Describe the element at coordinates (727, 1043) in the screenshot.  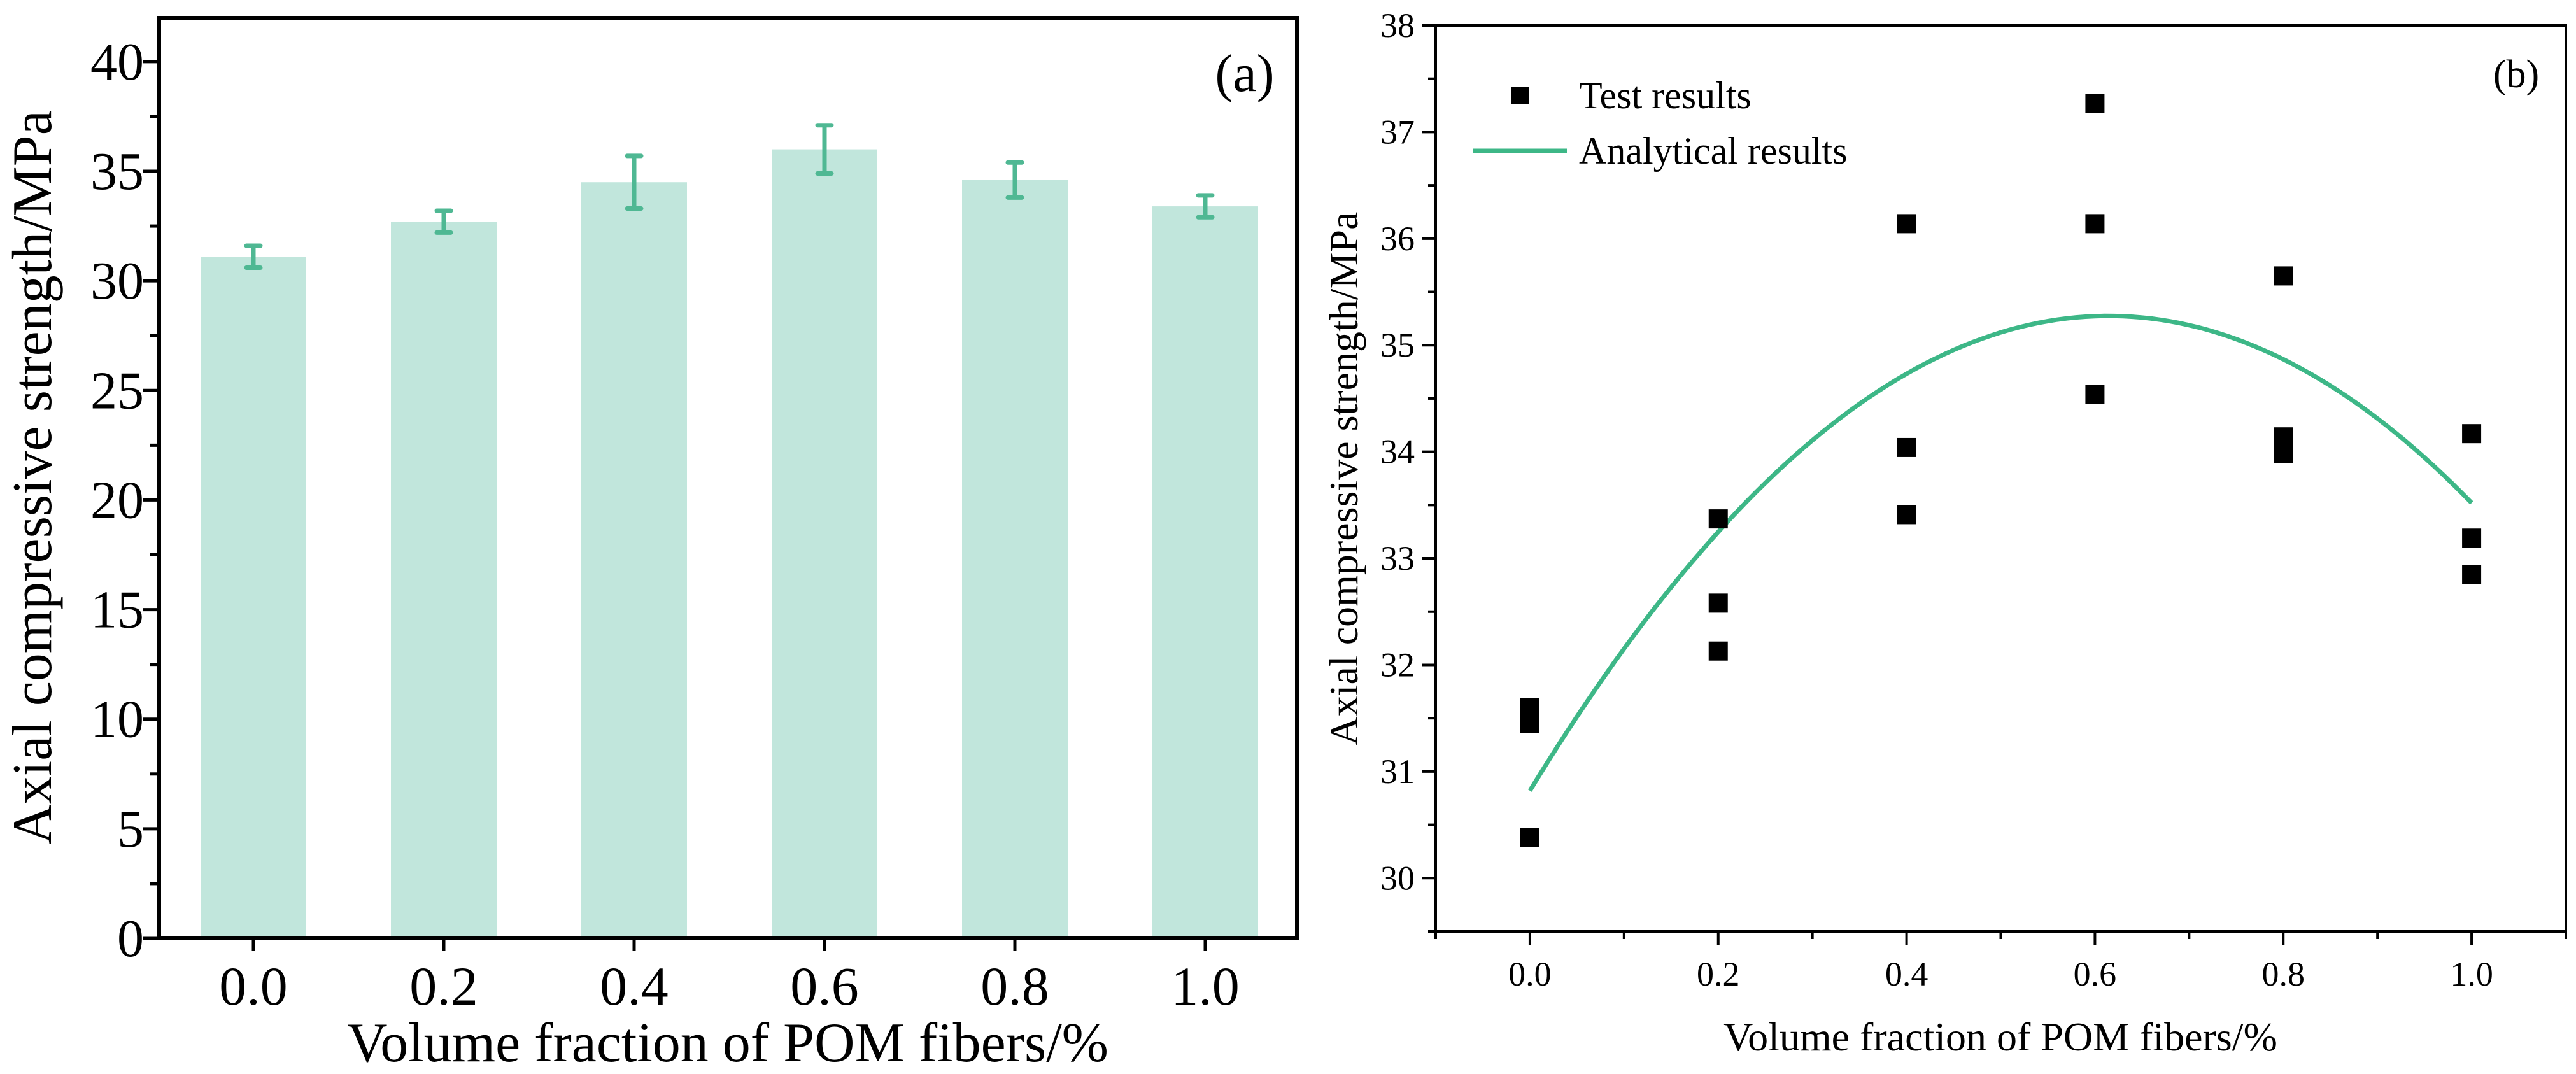
I see `x-axis-label-a: Volume fraction of POM fibers/%` at that location.